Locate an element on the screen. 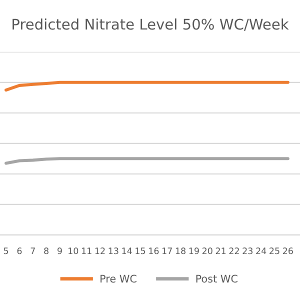  x-tick-label: 26 is located at coordinates (287, 251).